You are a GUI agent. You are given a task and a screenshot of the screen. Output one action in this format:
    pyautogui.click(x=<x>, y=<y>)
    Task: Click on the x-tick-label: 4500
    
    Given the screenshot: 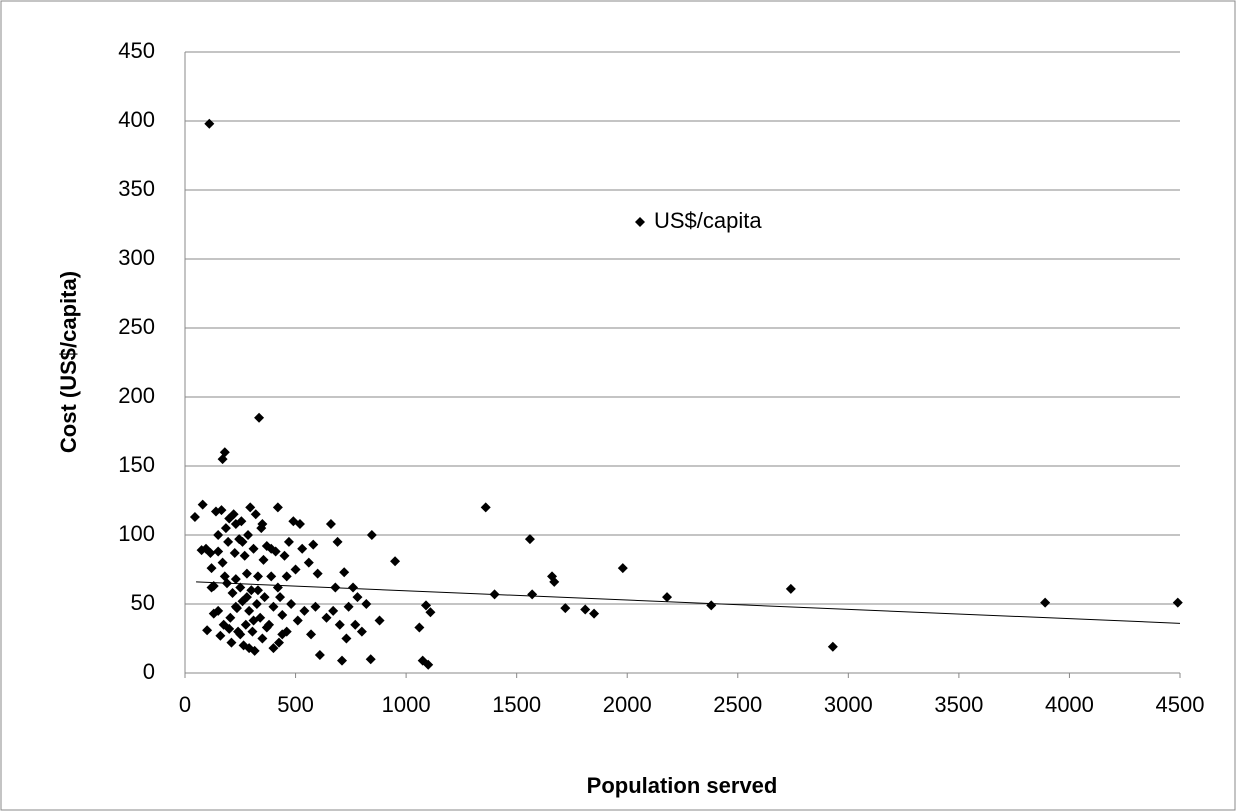 What is the action you would take?
    pyautogui.click(x=1180, y=704)
    